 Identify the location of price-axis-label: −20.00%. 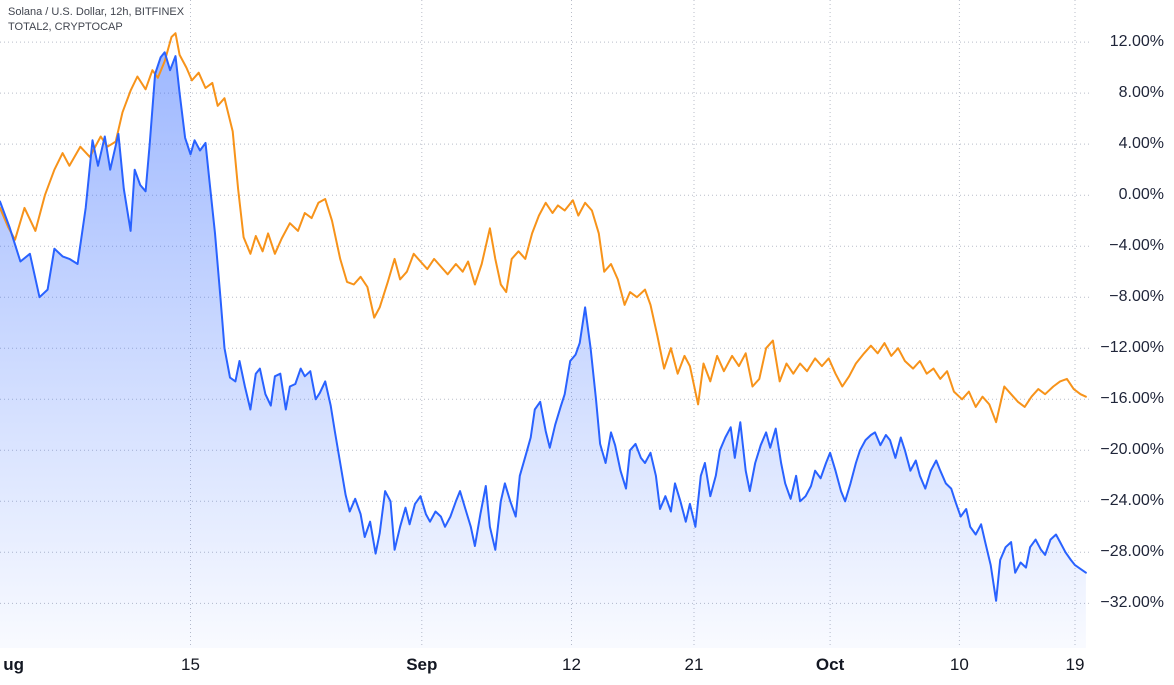
(1132, 450).